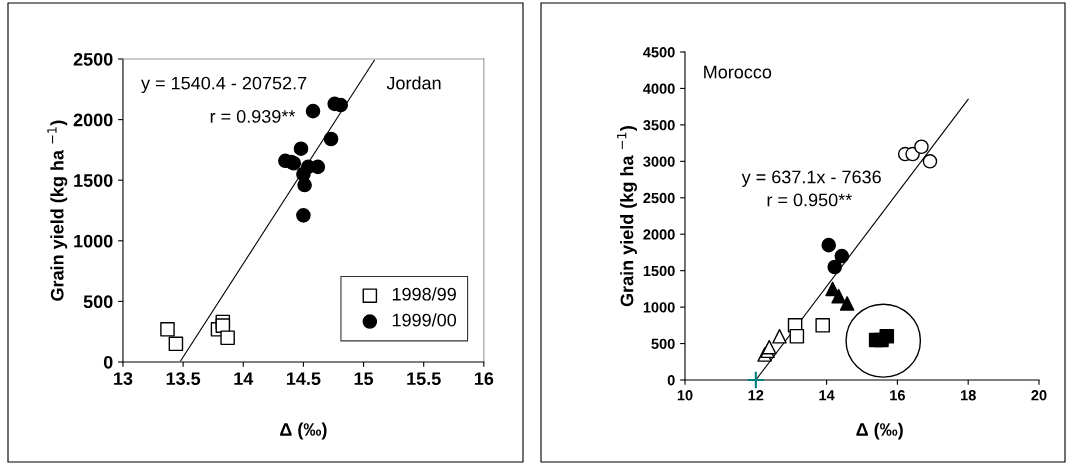 This screenshot has height=465, width=1074. What do you see at coordinates (424, 320) in the screenshot?
I see `legend-label: 1999/00` at bounding box center [424, 320].